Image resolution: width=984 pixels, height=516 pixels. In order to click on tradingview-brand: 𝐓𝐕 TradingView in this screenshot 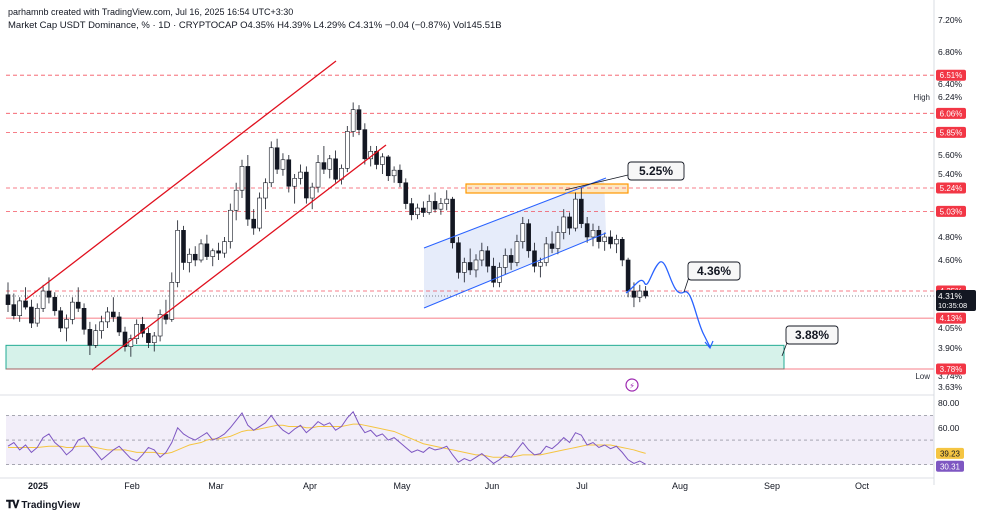, I will do `click(43, 505)`.